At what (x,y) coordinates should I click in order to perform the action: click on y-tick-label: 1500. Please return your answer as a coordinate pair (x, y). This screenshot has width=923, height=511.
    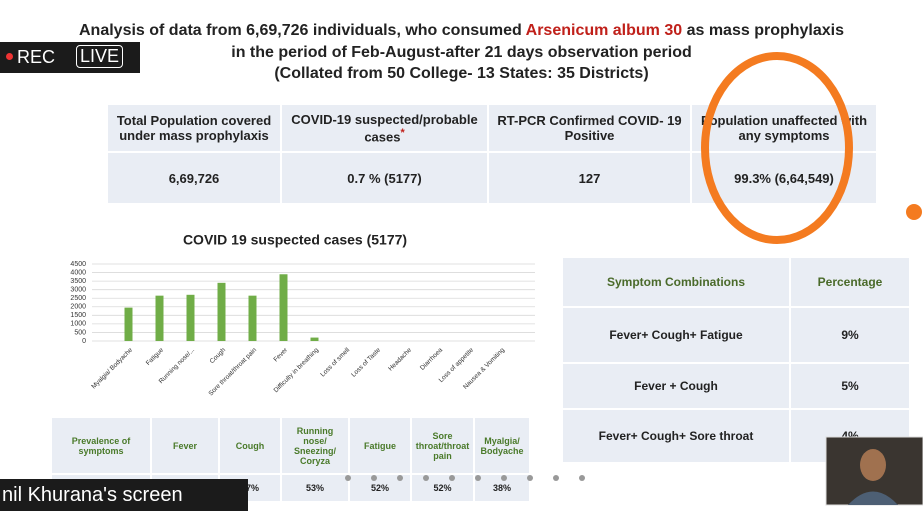
    Looking at the image, I should click on (78, 315).